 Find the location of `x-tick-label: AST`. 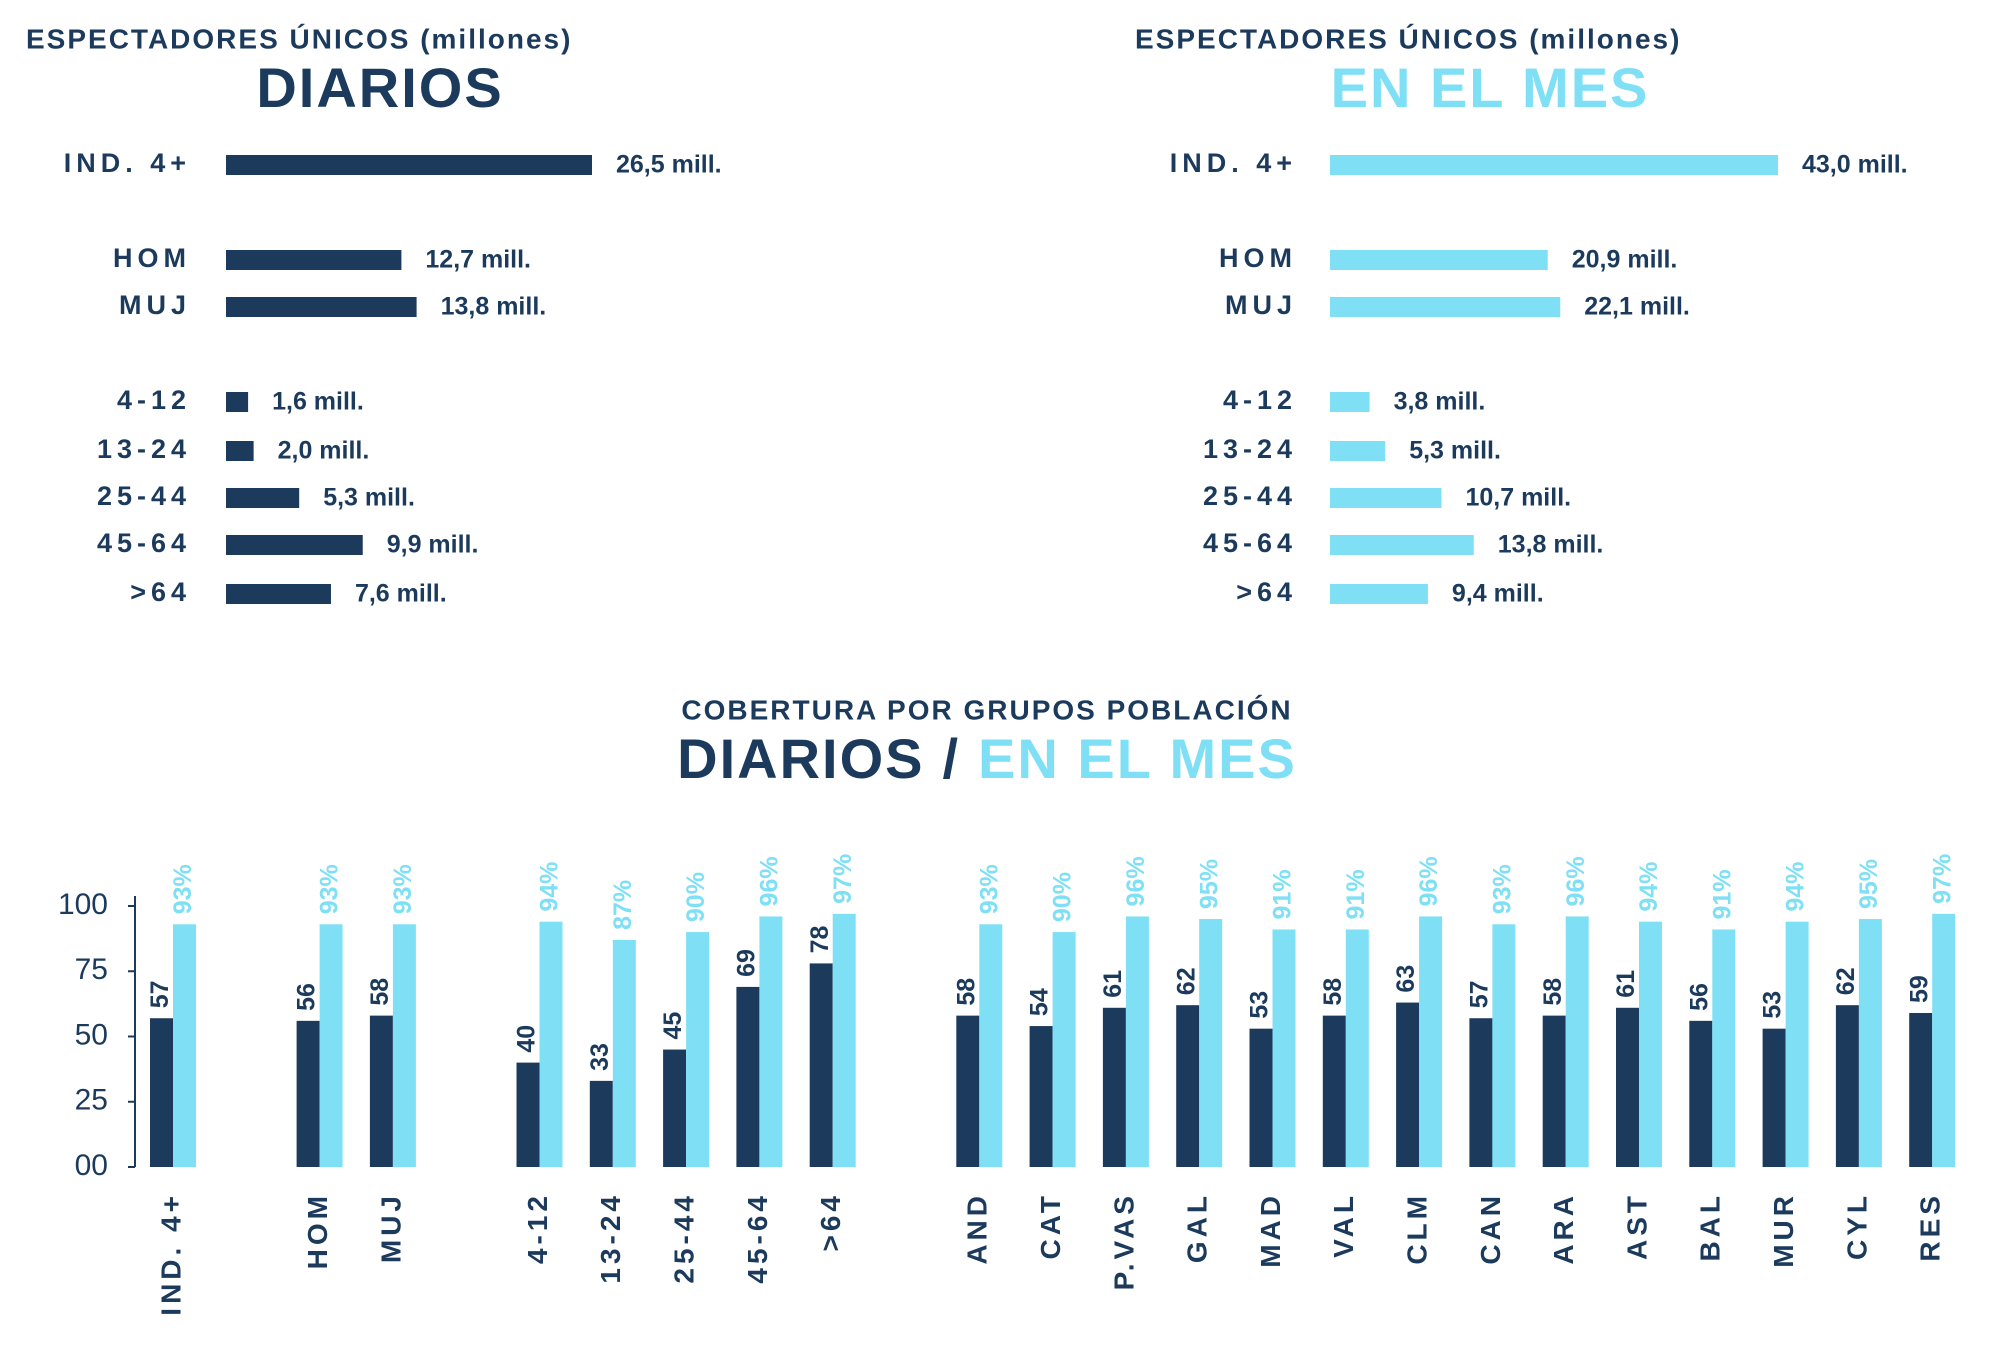

x-tick-label: AST is located at coordinates (1636, 1226).